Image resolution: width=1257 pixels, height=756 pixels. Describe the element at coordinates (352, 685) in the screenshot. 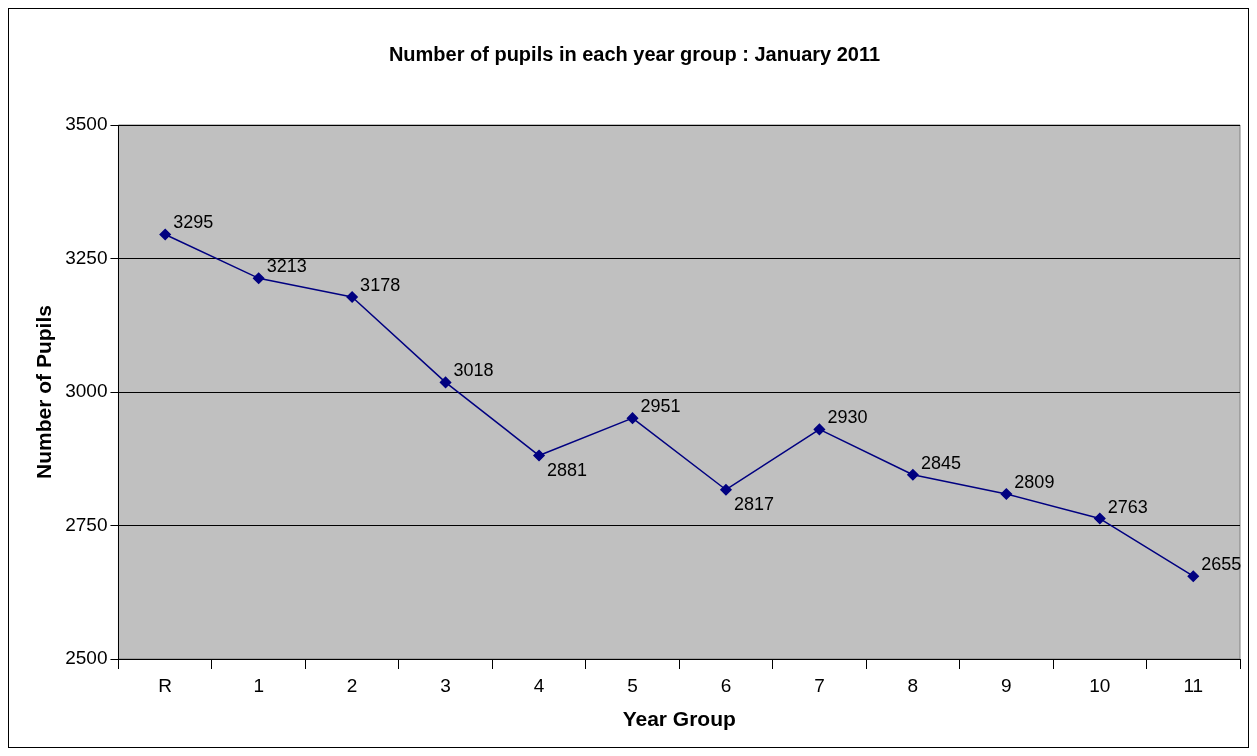

I see `x-tick-label: 2` at that location.